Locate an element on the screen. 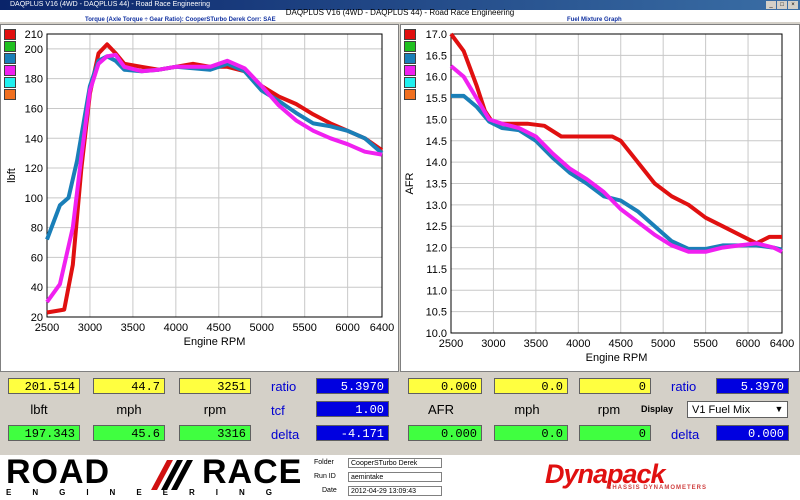  y-tick-label: 16.0 is located at coordinates (436, 78).